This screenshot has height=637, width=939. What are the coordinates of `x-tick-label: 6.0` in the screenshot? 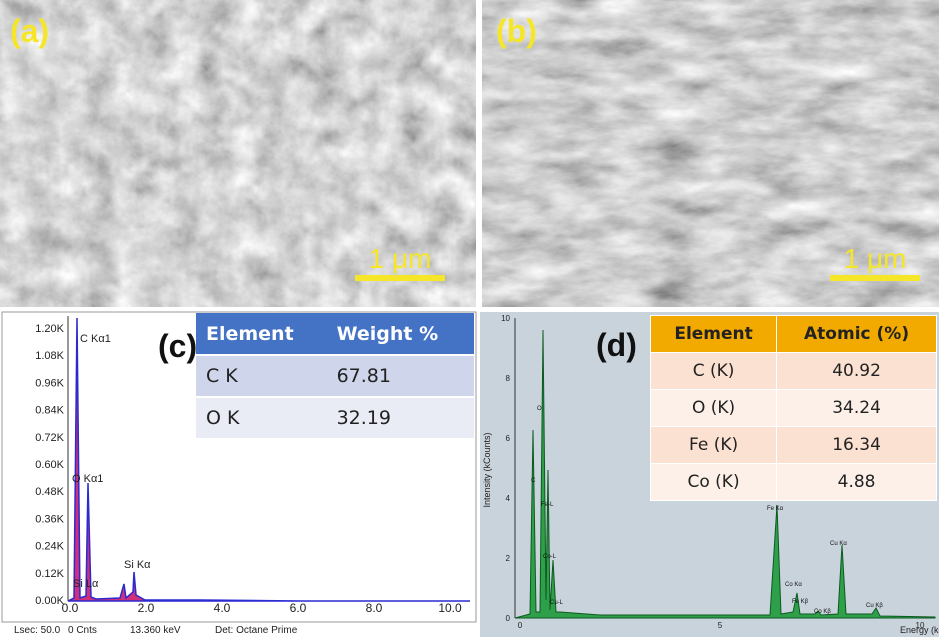 It's located at (298, 608).